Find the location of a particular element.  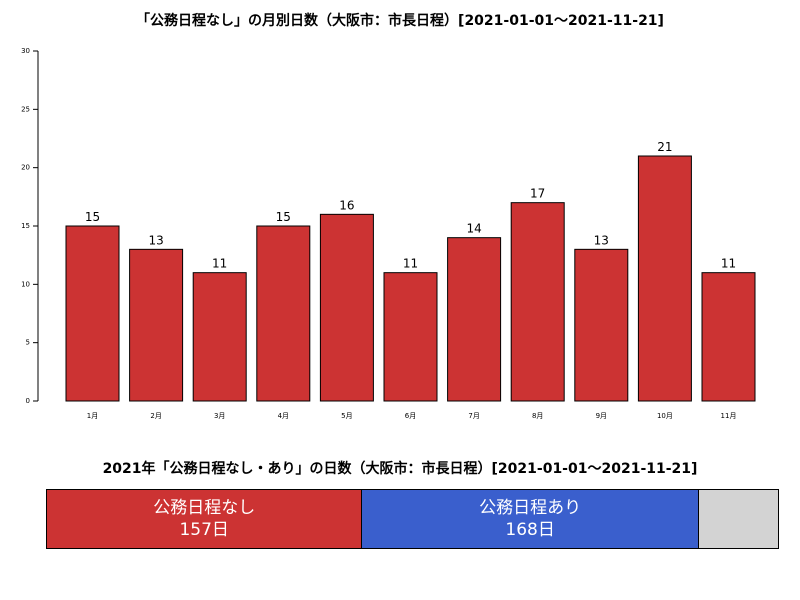

summary-segment: 公務日程なし 157日 is located at coordinates (204, 519).